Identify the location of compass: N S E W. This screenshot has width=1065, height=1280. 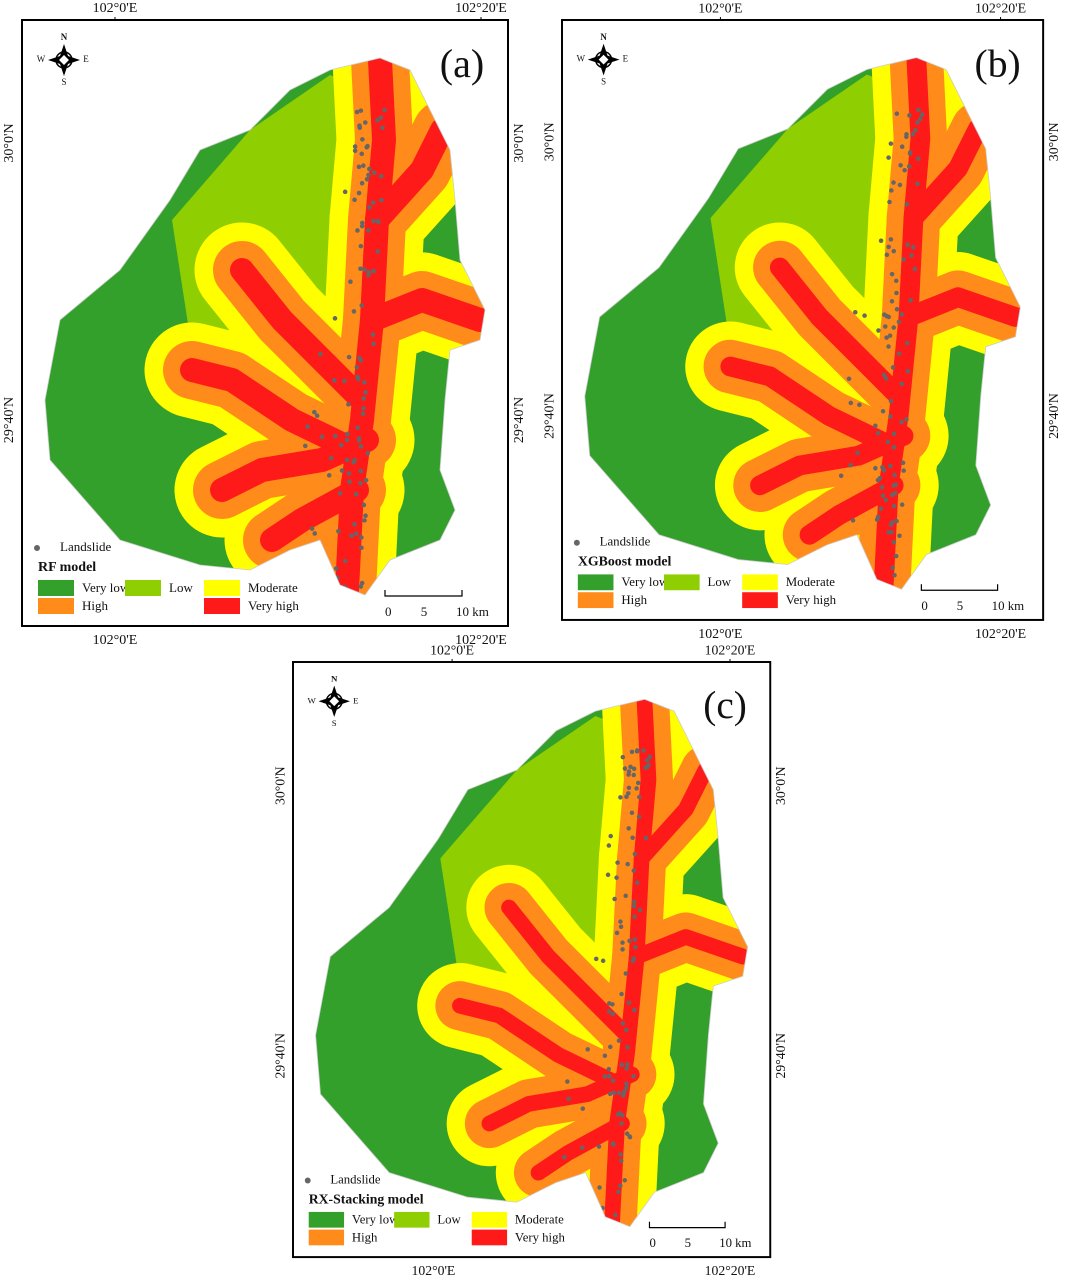
(63, 59).